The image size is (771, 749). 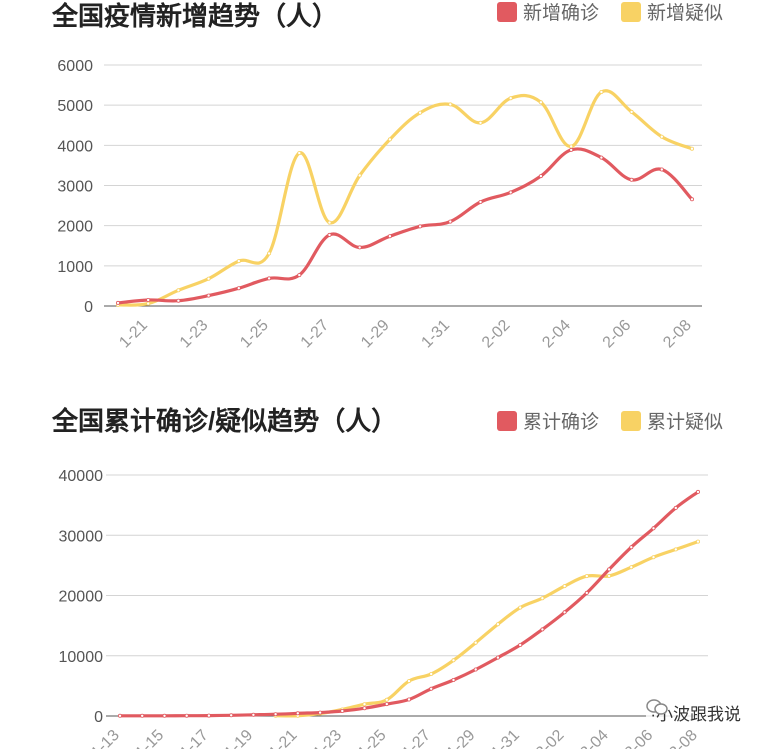 I want to click on legend-item-total-suspected: 累计疑似, so click(x=671, y=420).